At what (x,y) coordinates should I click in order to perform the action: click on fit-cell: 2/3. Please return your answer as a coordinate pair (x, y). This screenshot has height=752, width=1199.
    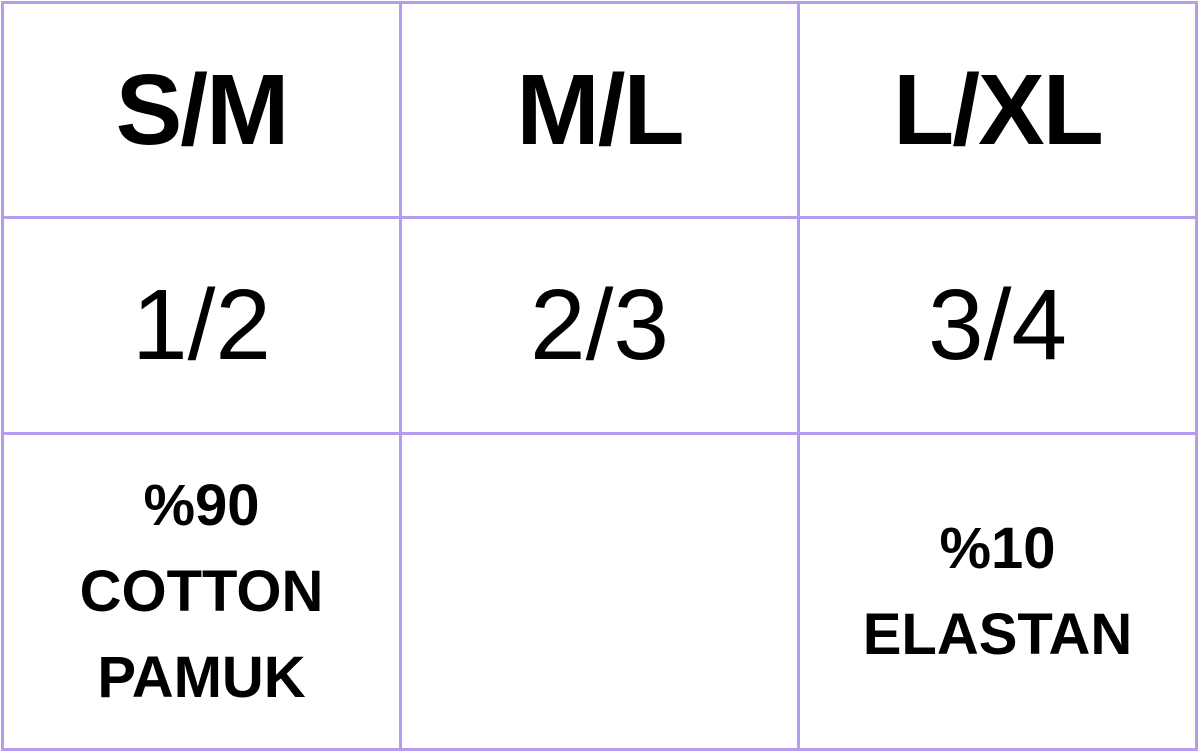
    Looking at the image, I should click on (599, 325).